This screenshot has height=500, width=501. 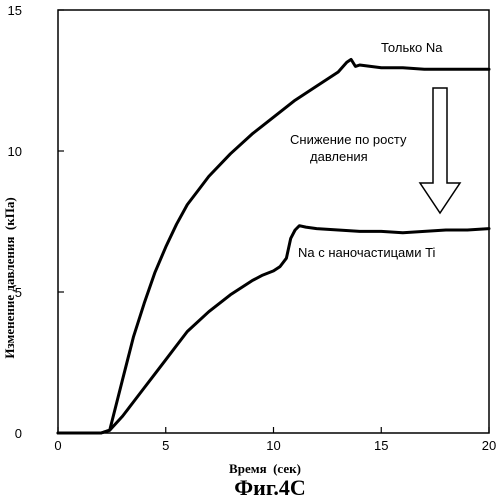 I want to click on top-series-label: Только Na, so click(x=412, y=47).